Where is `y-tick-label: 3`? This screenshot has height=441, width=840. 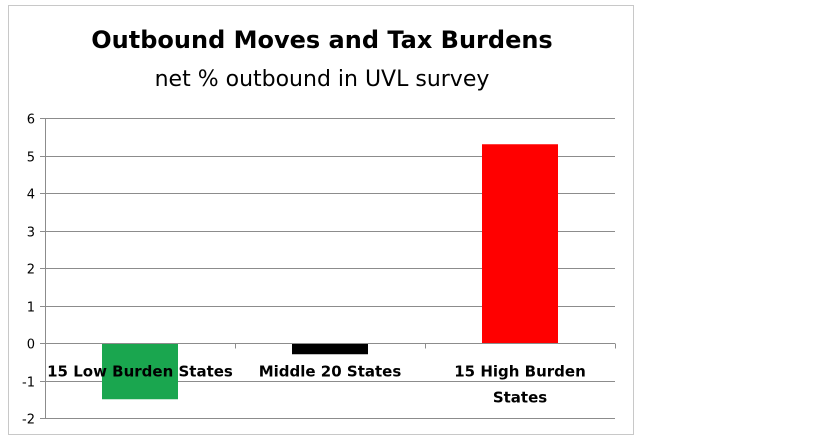 y-tick-label: 3 is located at coordinates (31, 233).